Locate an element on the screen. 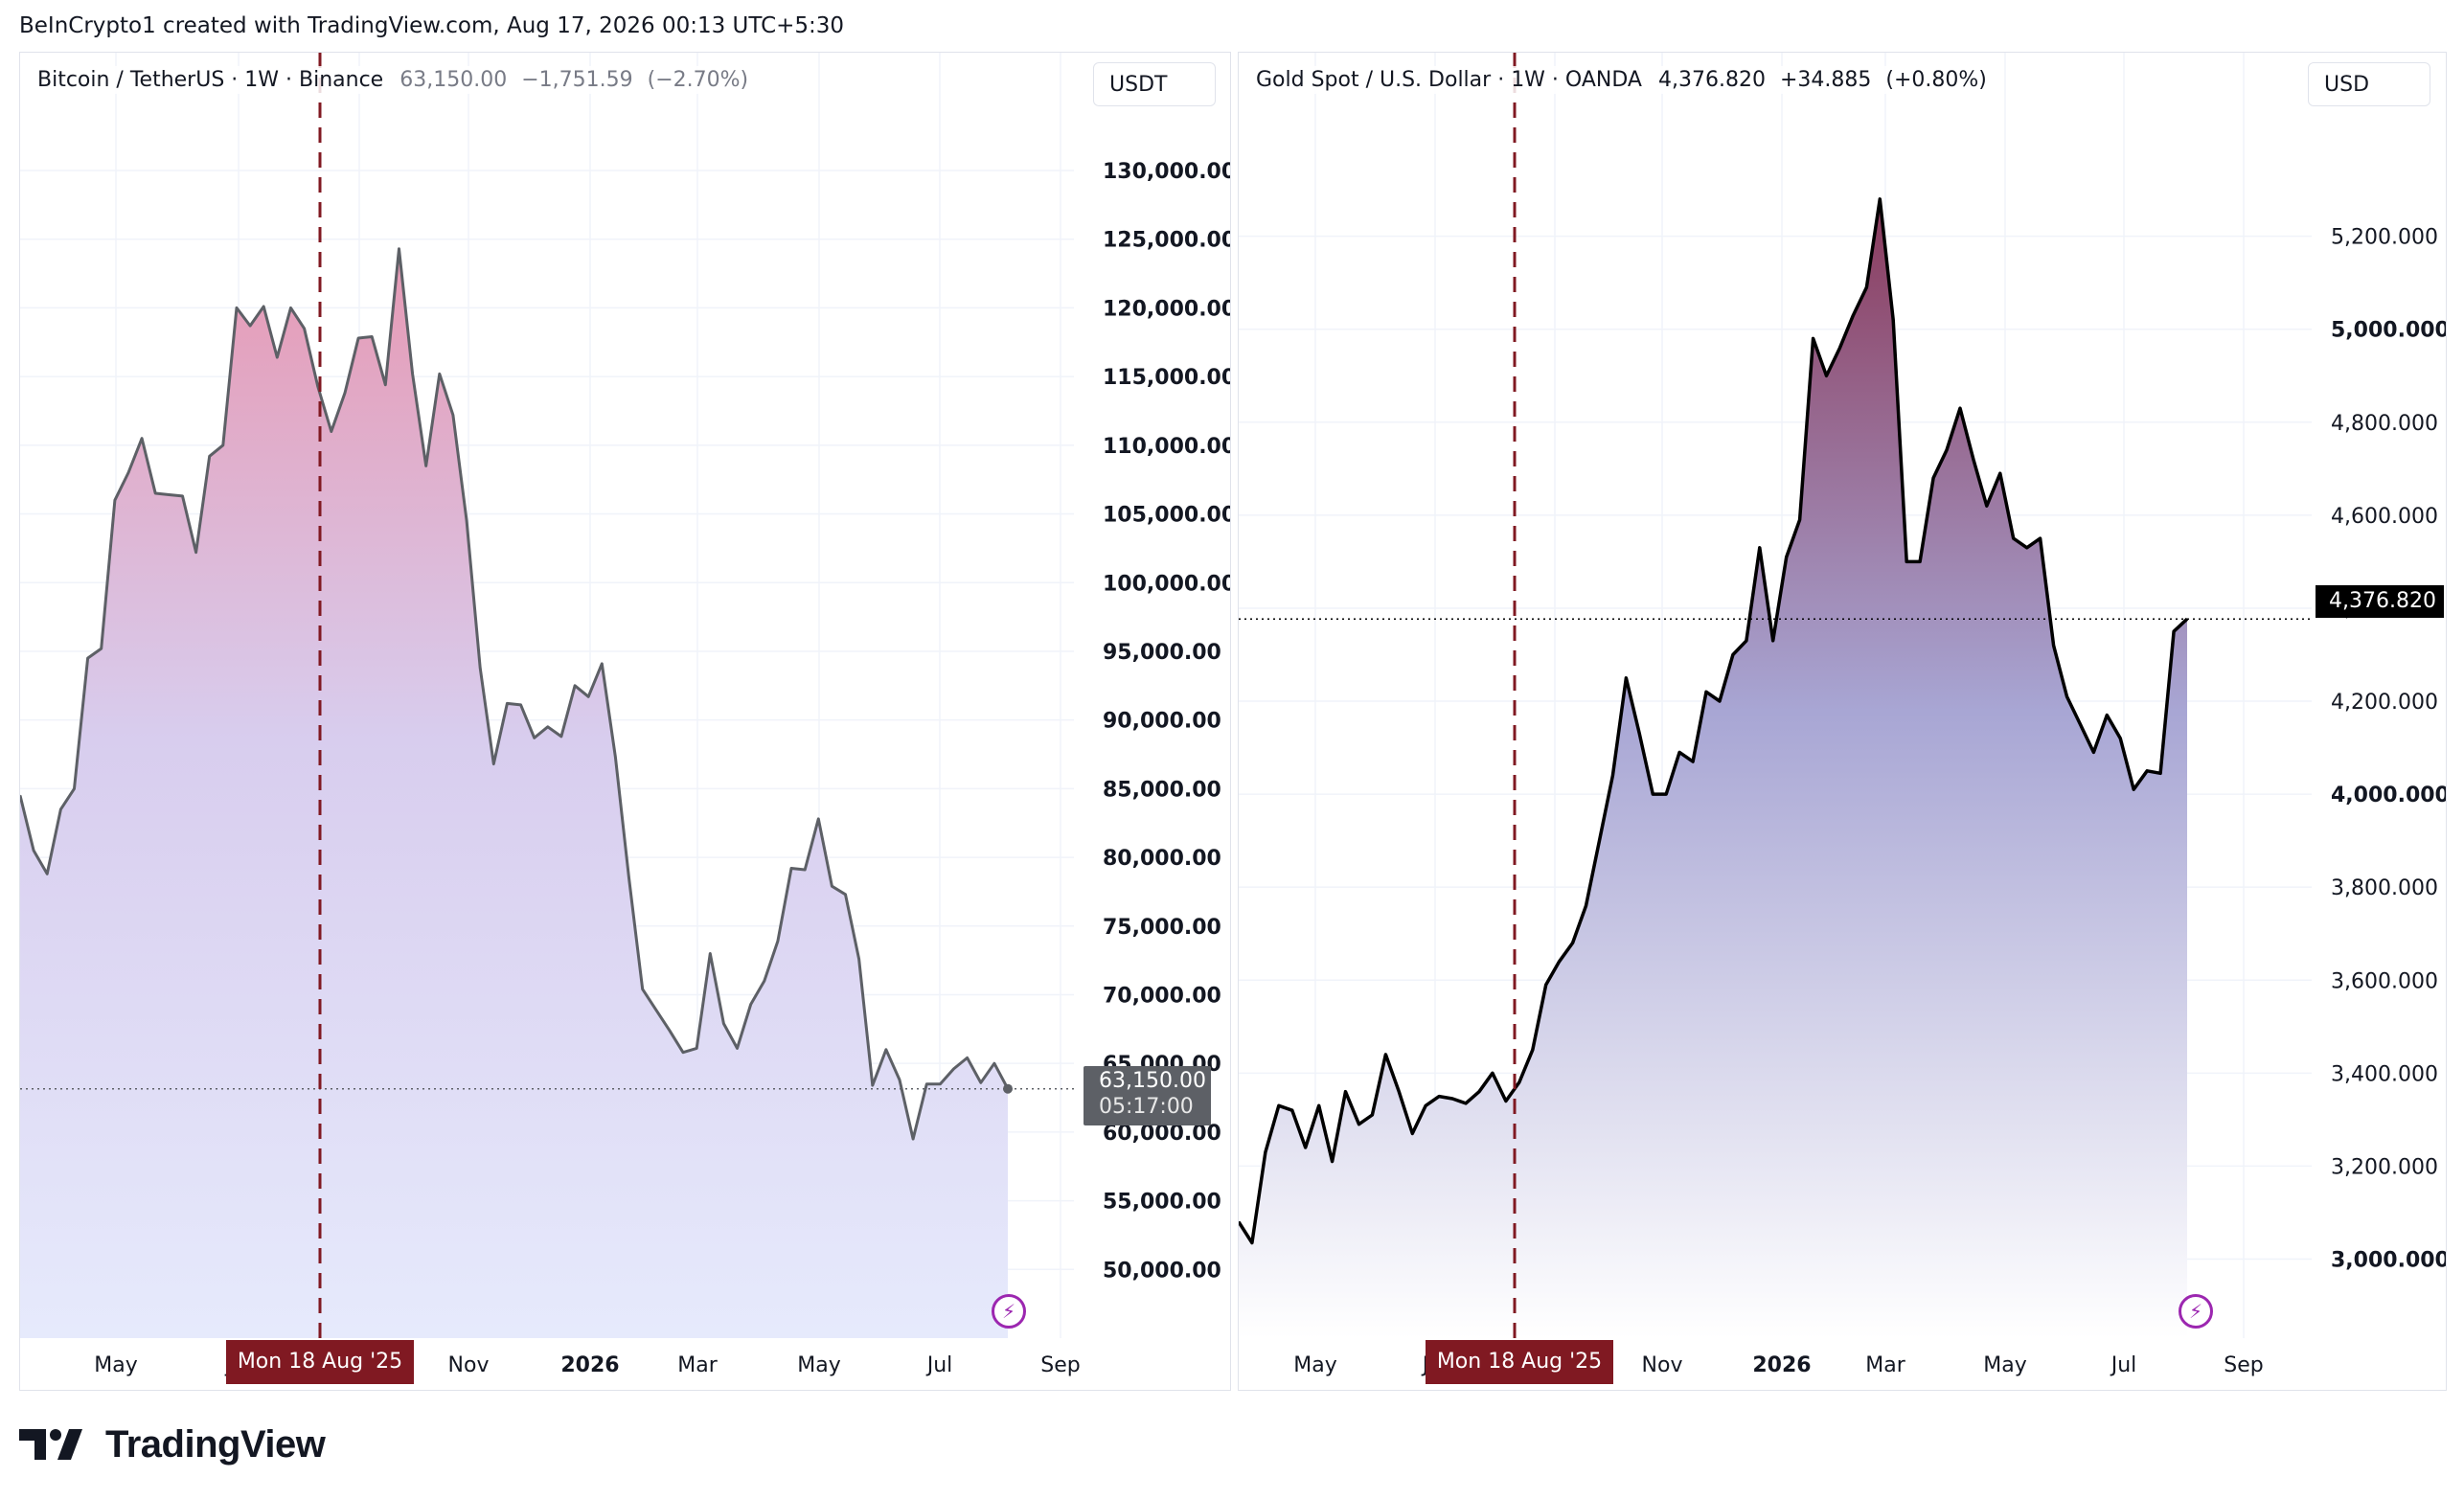 This screenshot has height=1500, width=2464. btc-x-tick-label: 2026 is located at coordinates (589, 1365).